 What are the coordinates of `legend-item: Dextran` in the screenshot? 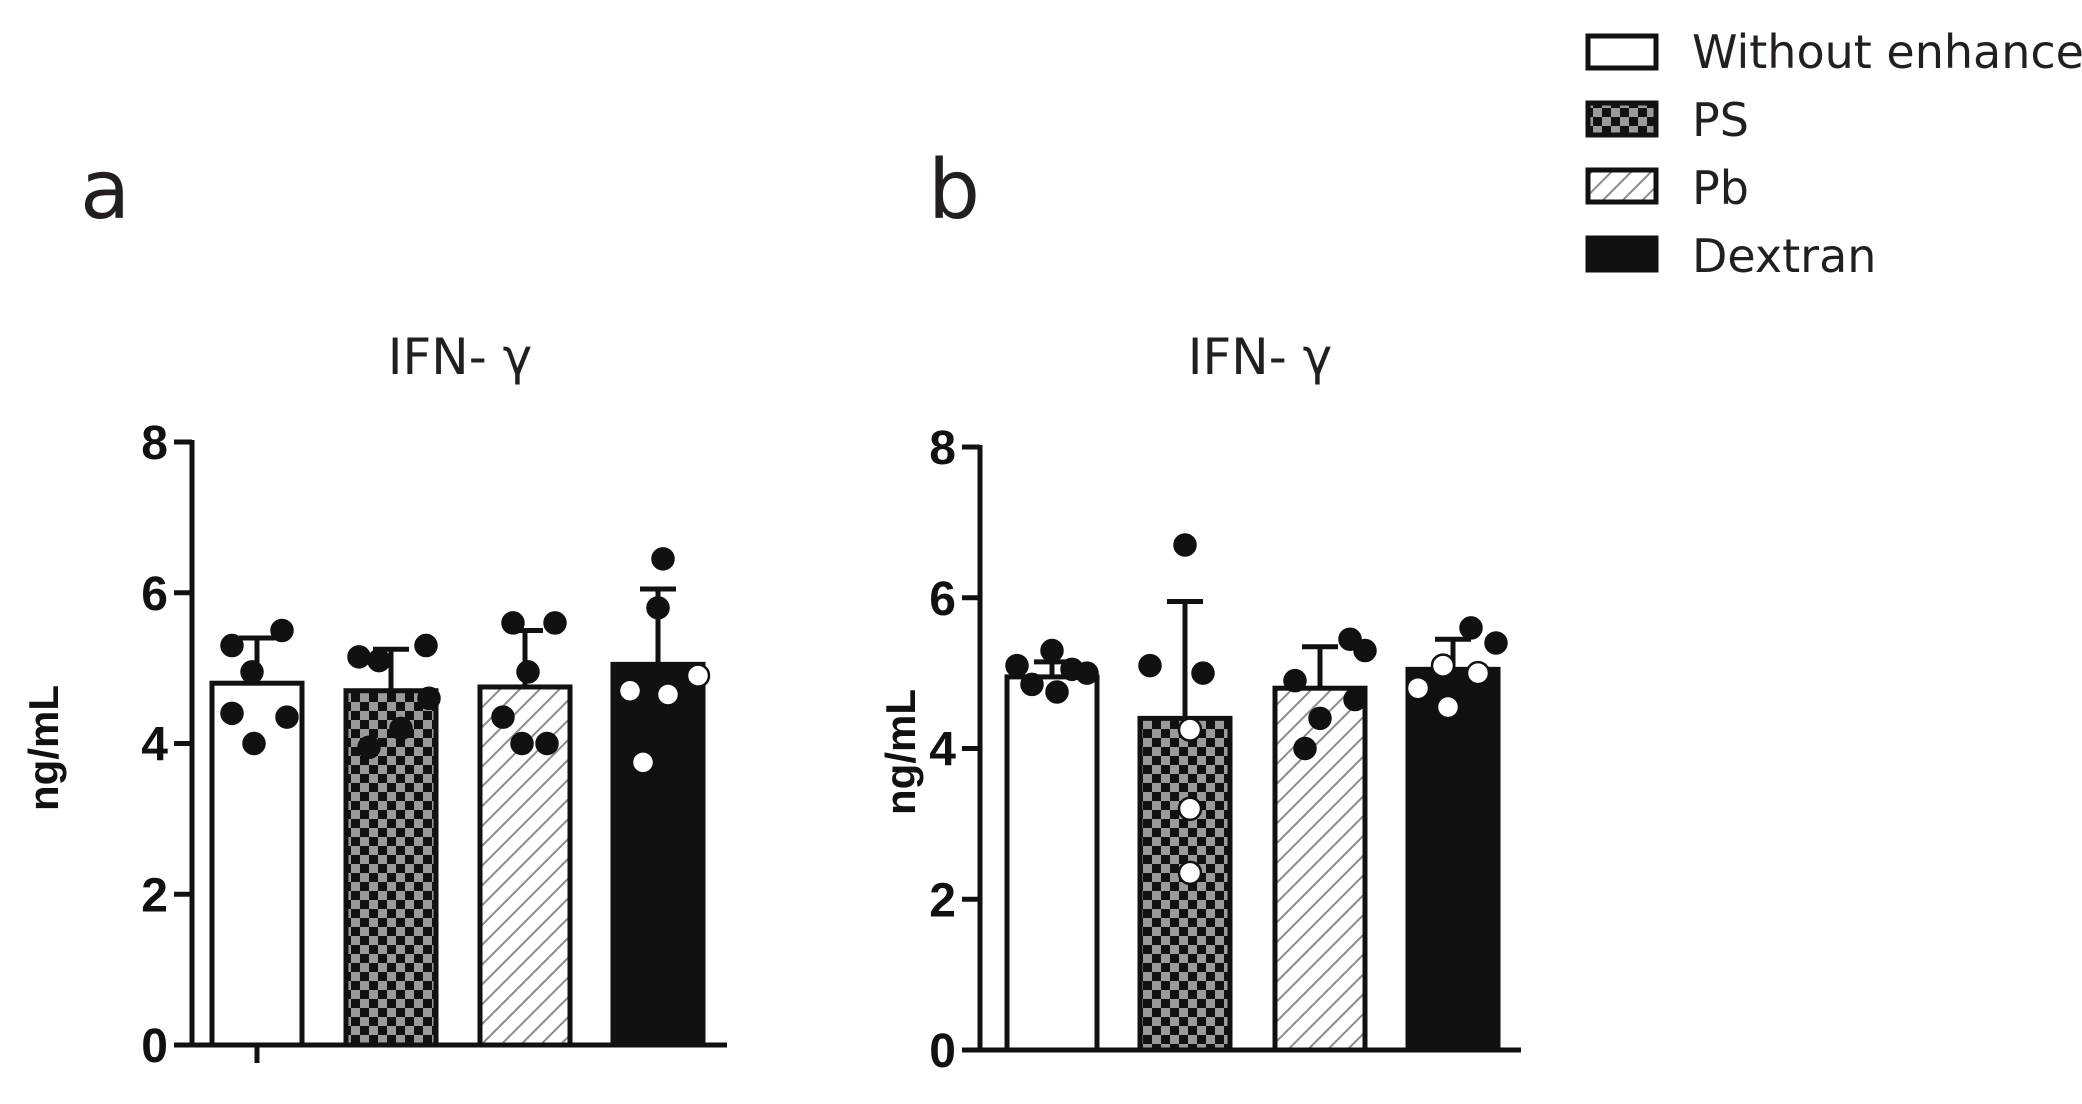 It's located at (1730, 256).